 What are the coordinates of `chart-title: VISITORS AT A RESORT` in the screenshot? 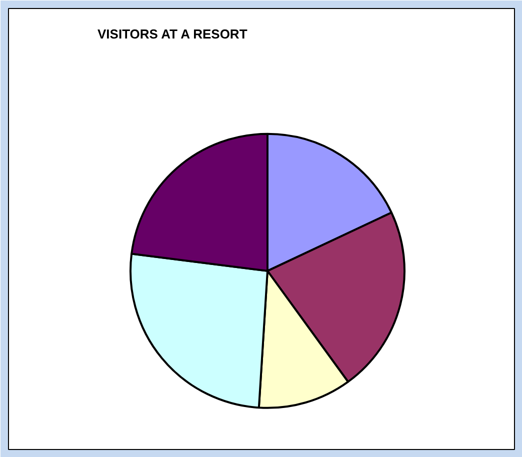 It's located at (173, 34).